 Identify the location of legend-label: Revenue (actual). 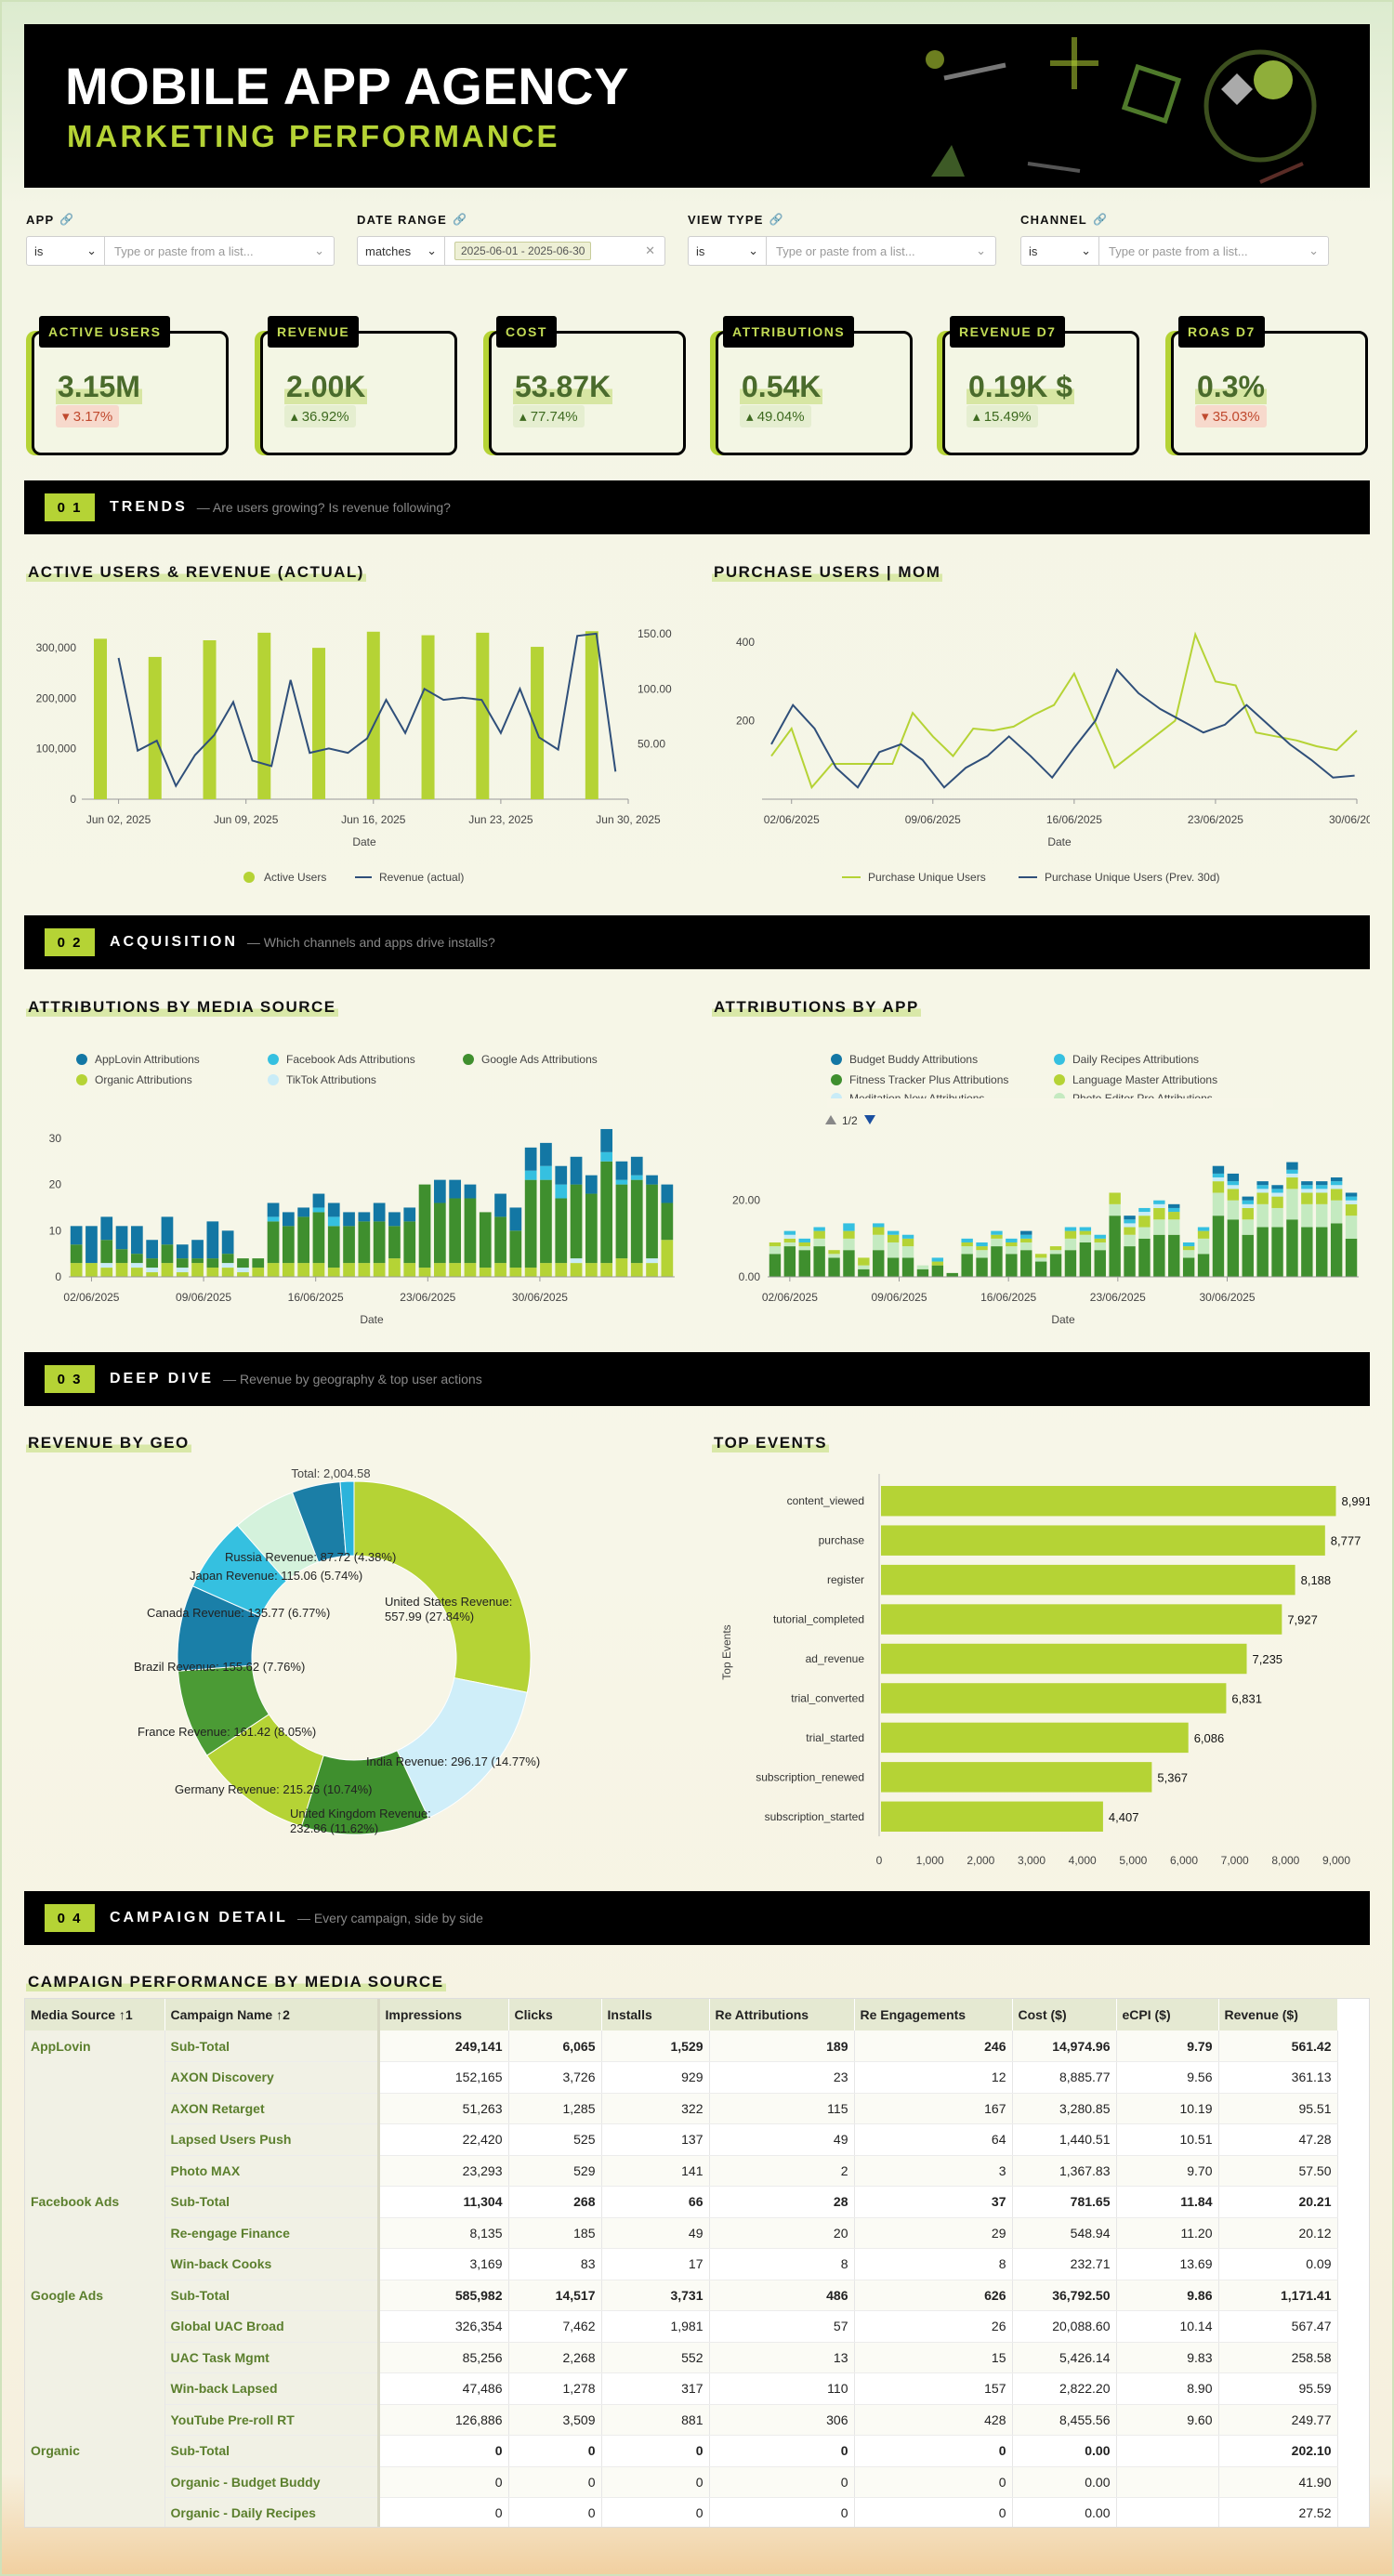
(421, 877).